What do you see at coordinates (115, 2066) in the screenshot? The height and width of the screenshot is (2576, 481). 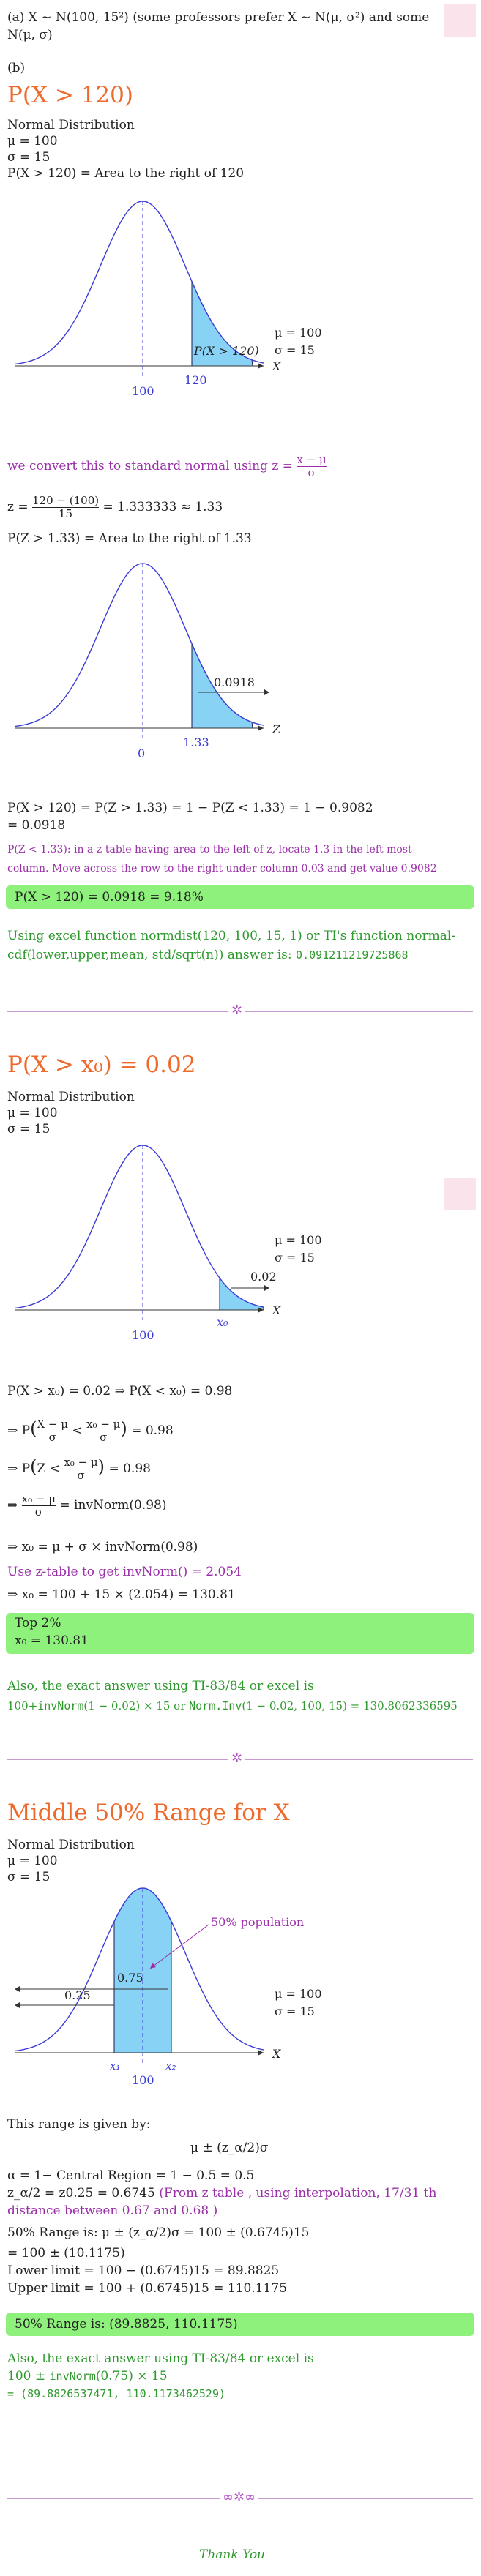 I see `graph4-x1-tick: x₁` at bounding box center [115, 2066].